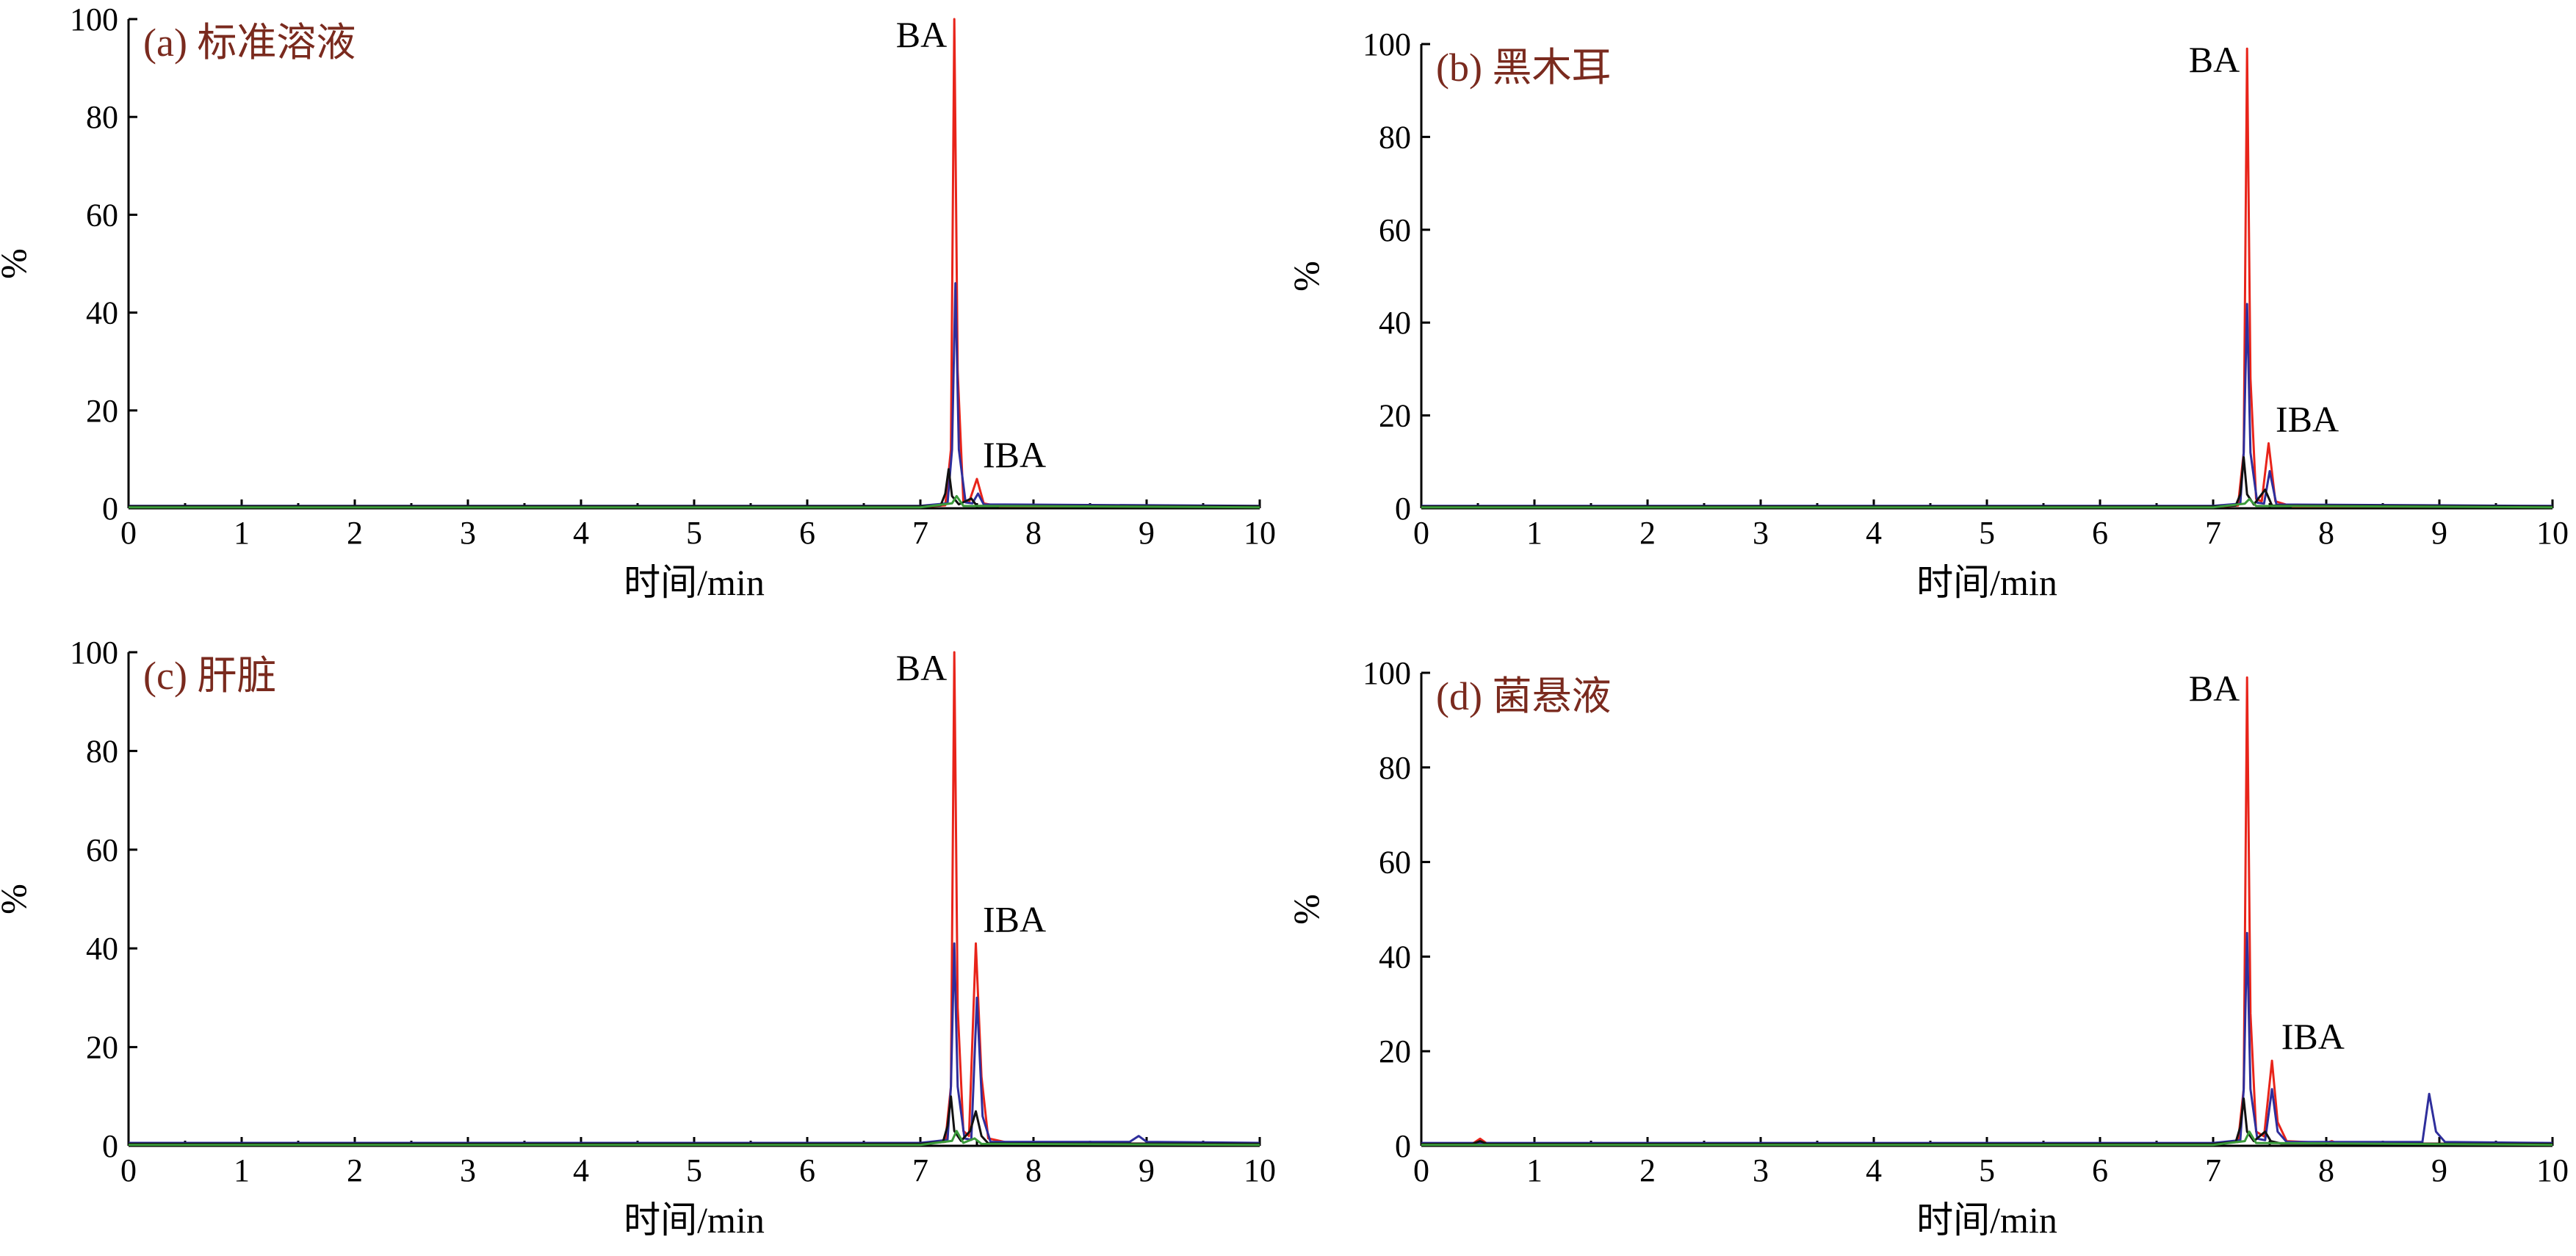 This screenshot has width=2576, height=1256. What do you see at coordinates (1523, 696) in the screenshot?
I see `panel-title: (d) 菌悬液` at bounding box center [1523, 696].